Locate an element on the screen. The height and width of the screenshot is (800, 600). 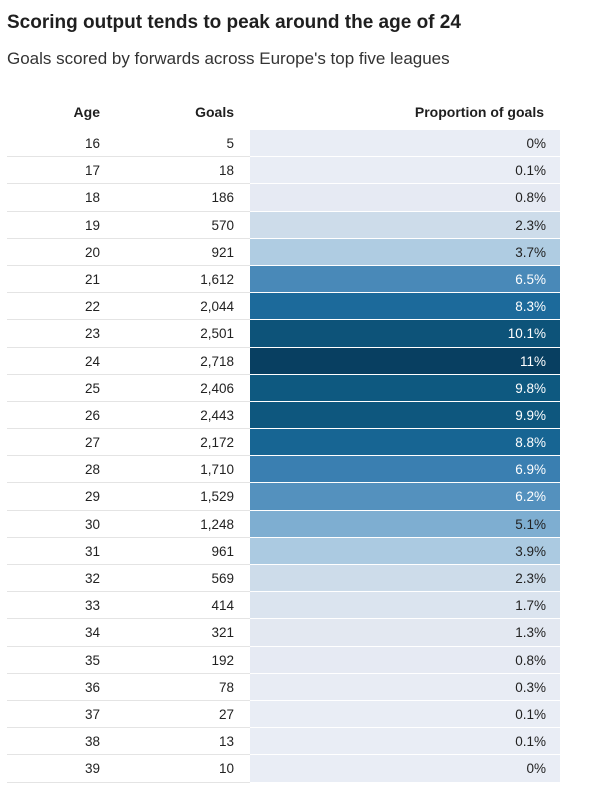
goals-cell: 1,710 is located at coordinates (217, 470).